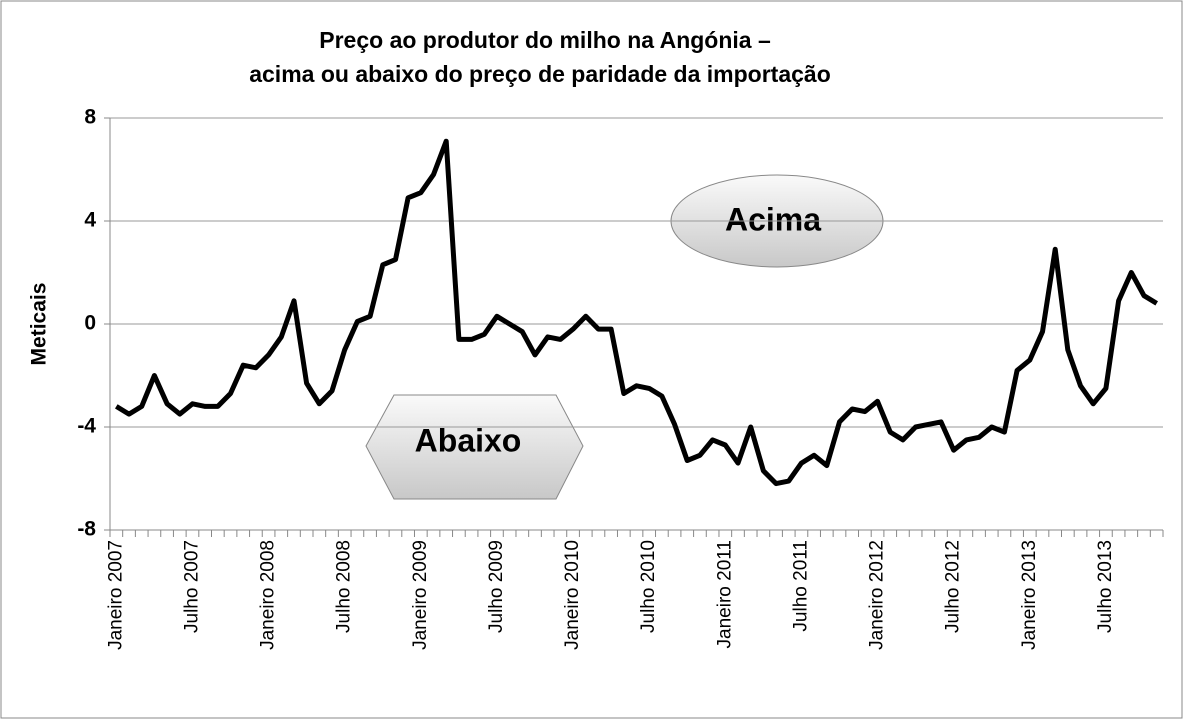 Image resolution: width=1183 pixels, height=719 pixels. Describe the element at coordinates (344, 586) in the screenshot. I see `x-tick-label: Julho 2008` at that location.